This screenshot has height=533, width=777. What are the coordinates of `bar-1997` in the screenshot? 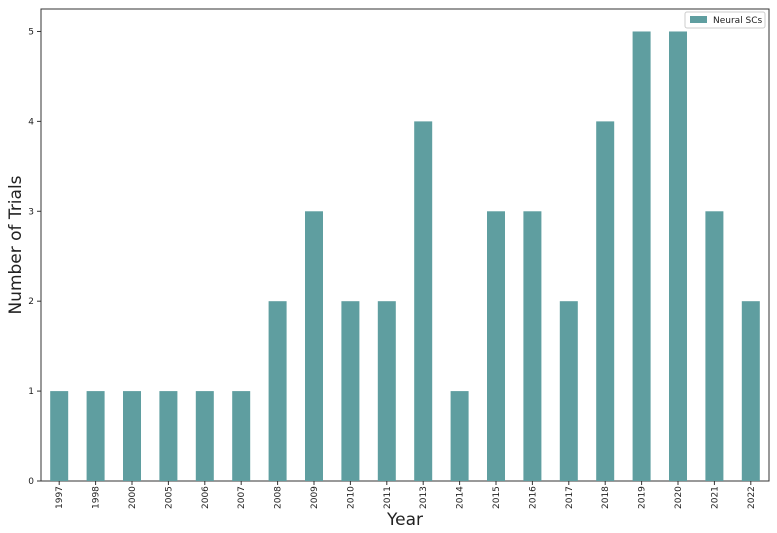 It's located at (59, 436).